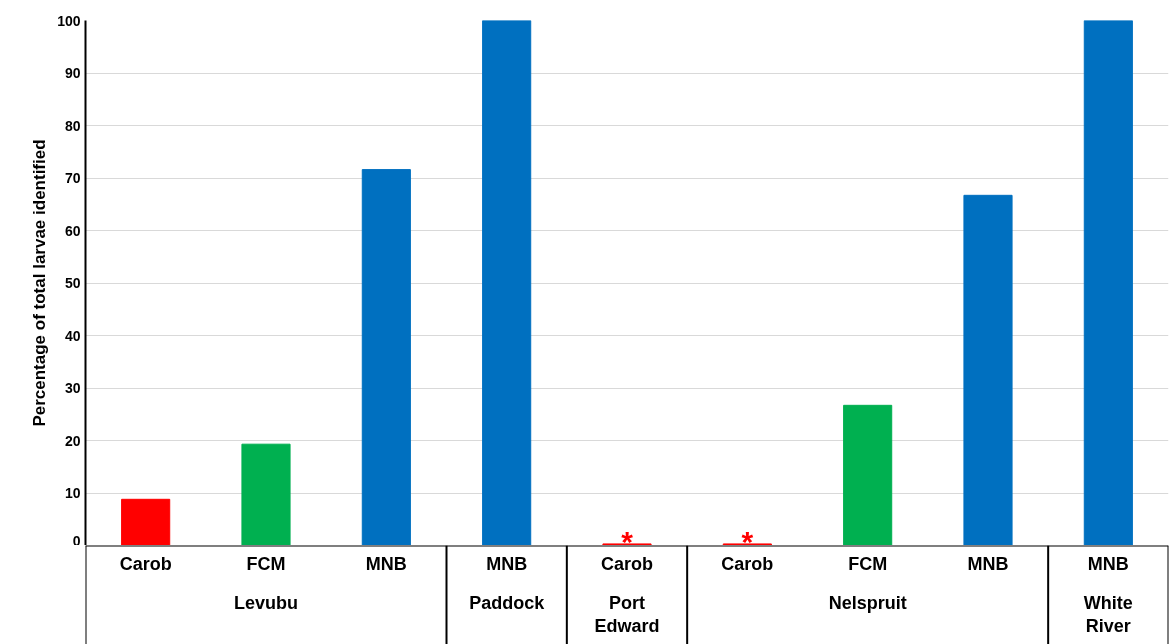 Image resolution: width=1172 pixels, height=644 pixels. Describe the element at coordinates (72, 388) in the screenshot. I see `y-tick-label: 30` at that location.